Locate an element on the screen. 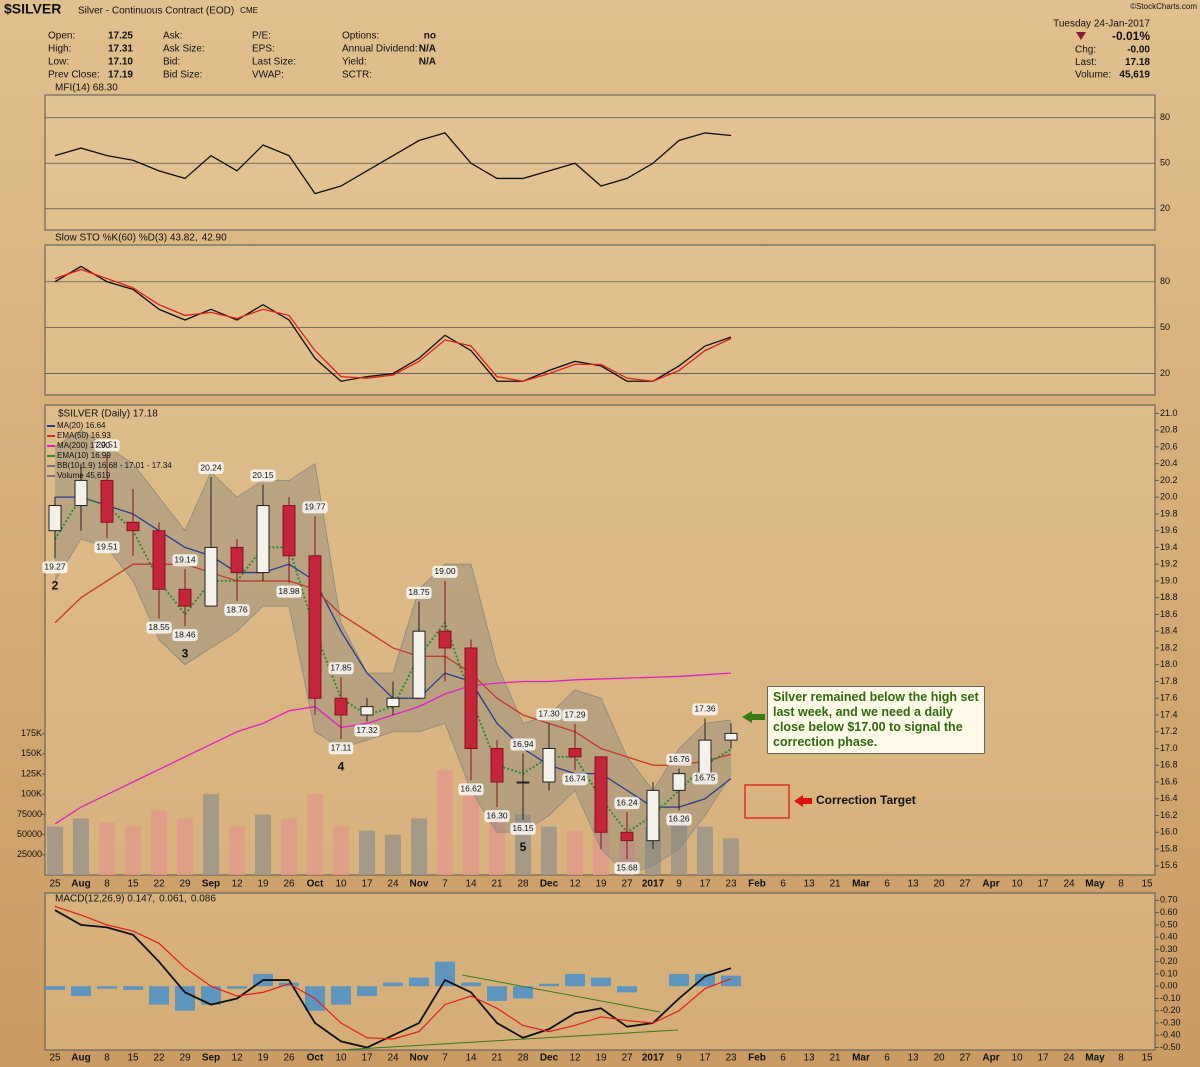 This screenshot has width=1200, height=1067. price-label: 16.74 is located at coordinates (575, 779).